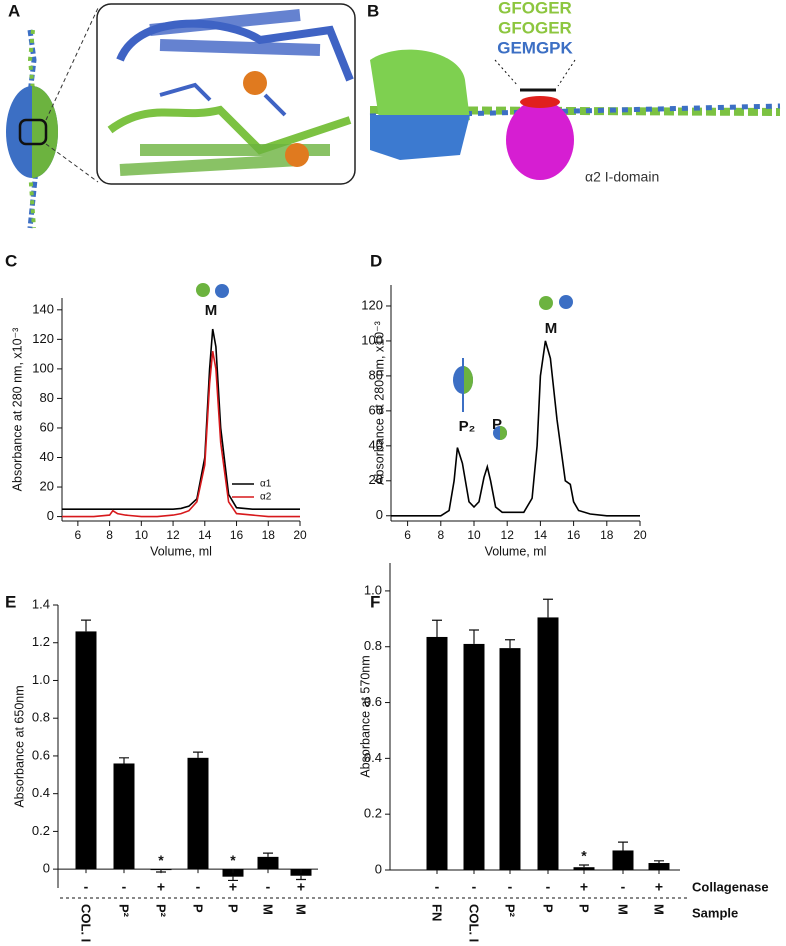  I want to click on legend-label: α1, so click(266, 484).